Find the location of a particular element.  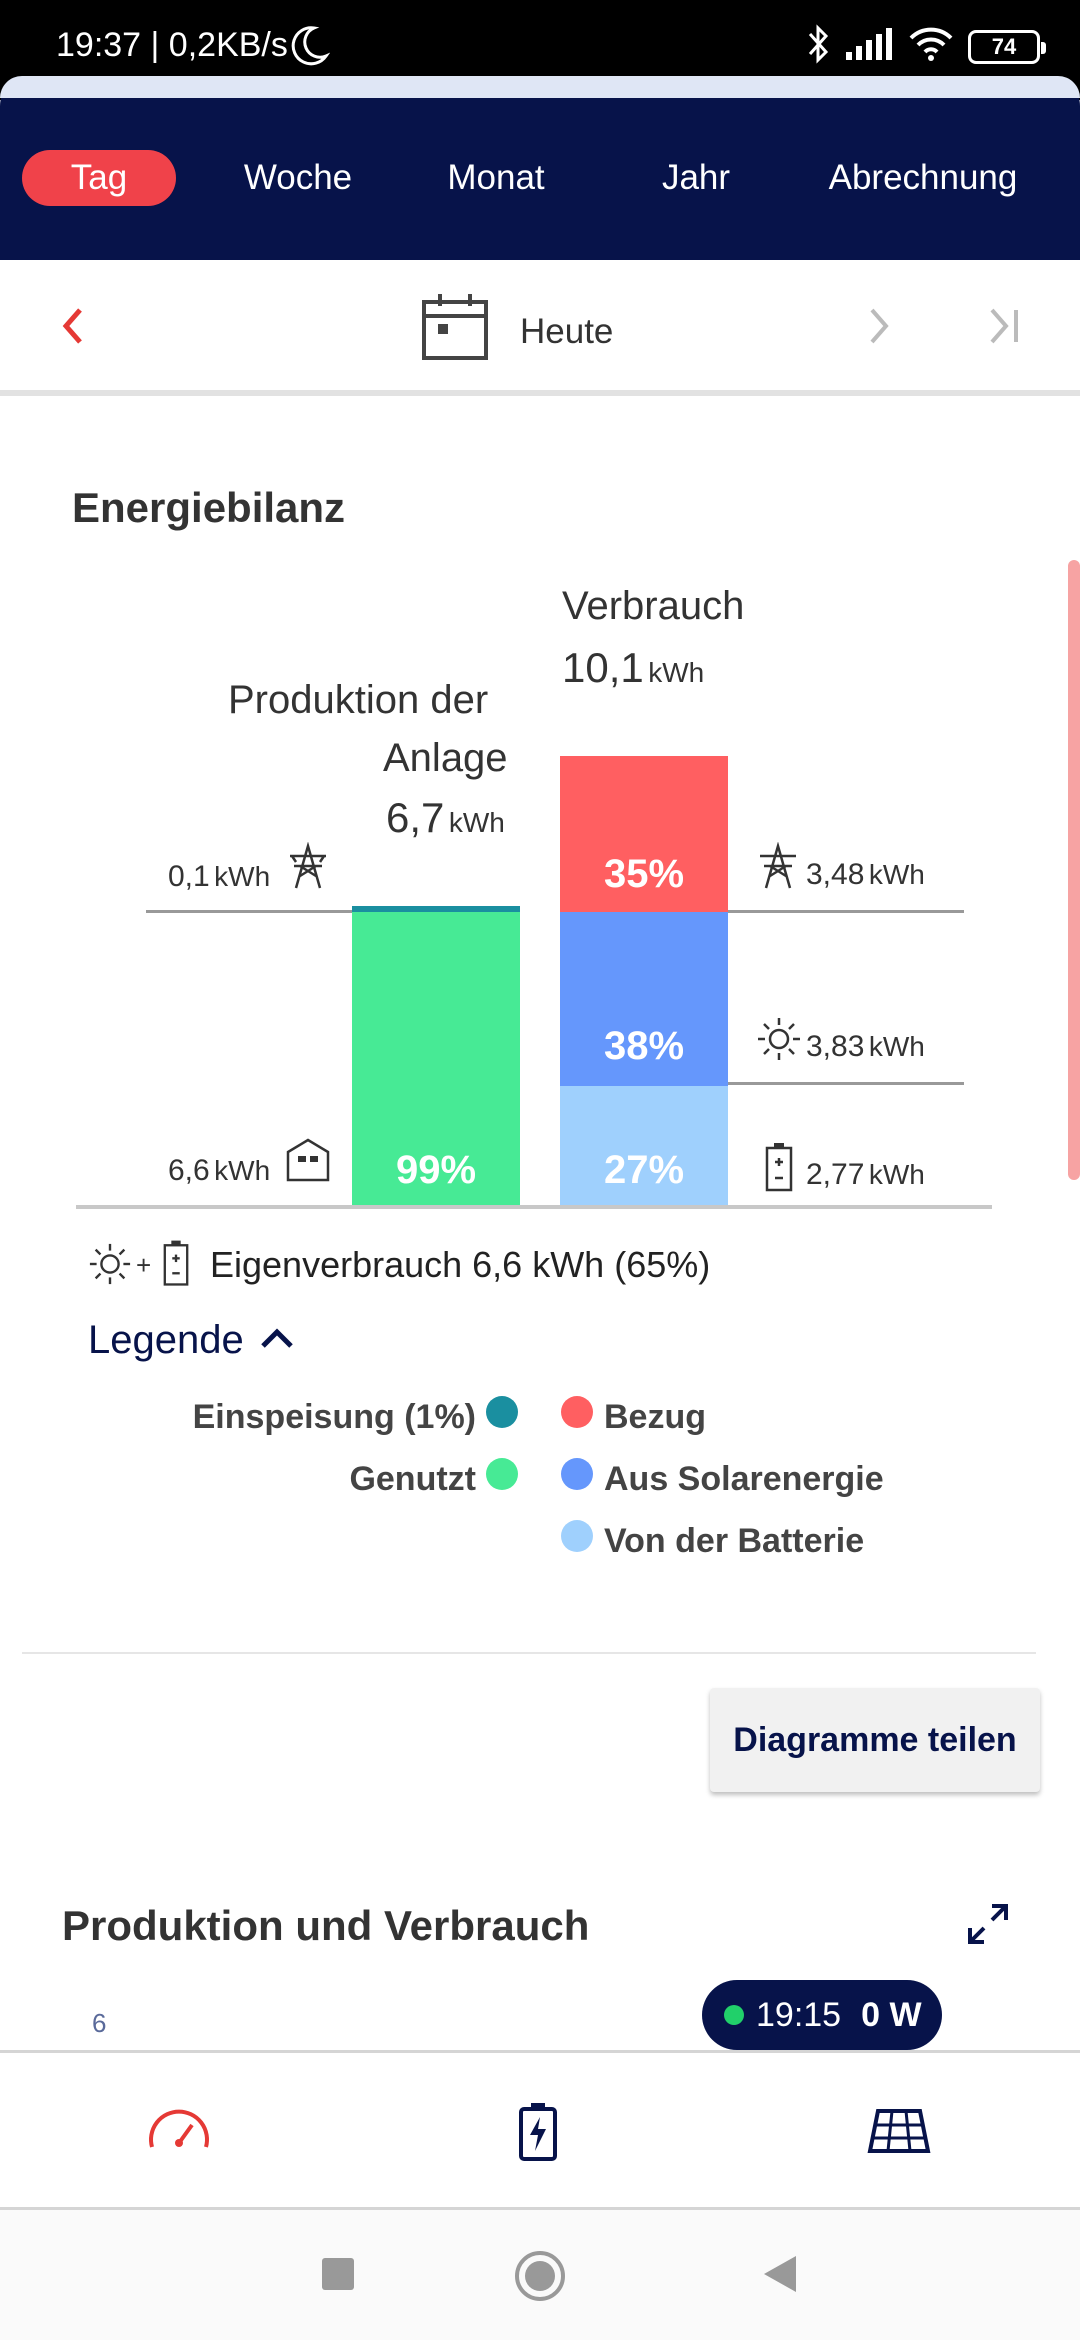

date-label: Heute is located at coordinates (567, 331).